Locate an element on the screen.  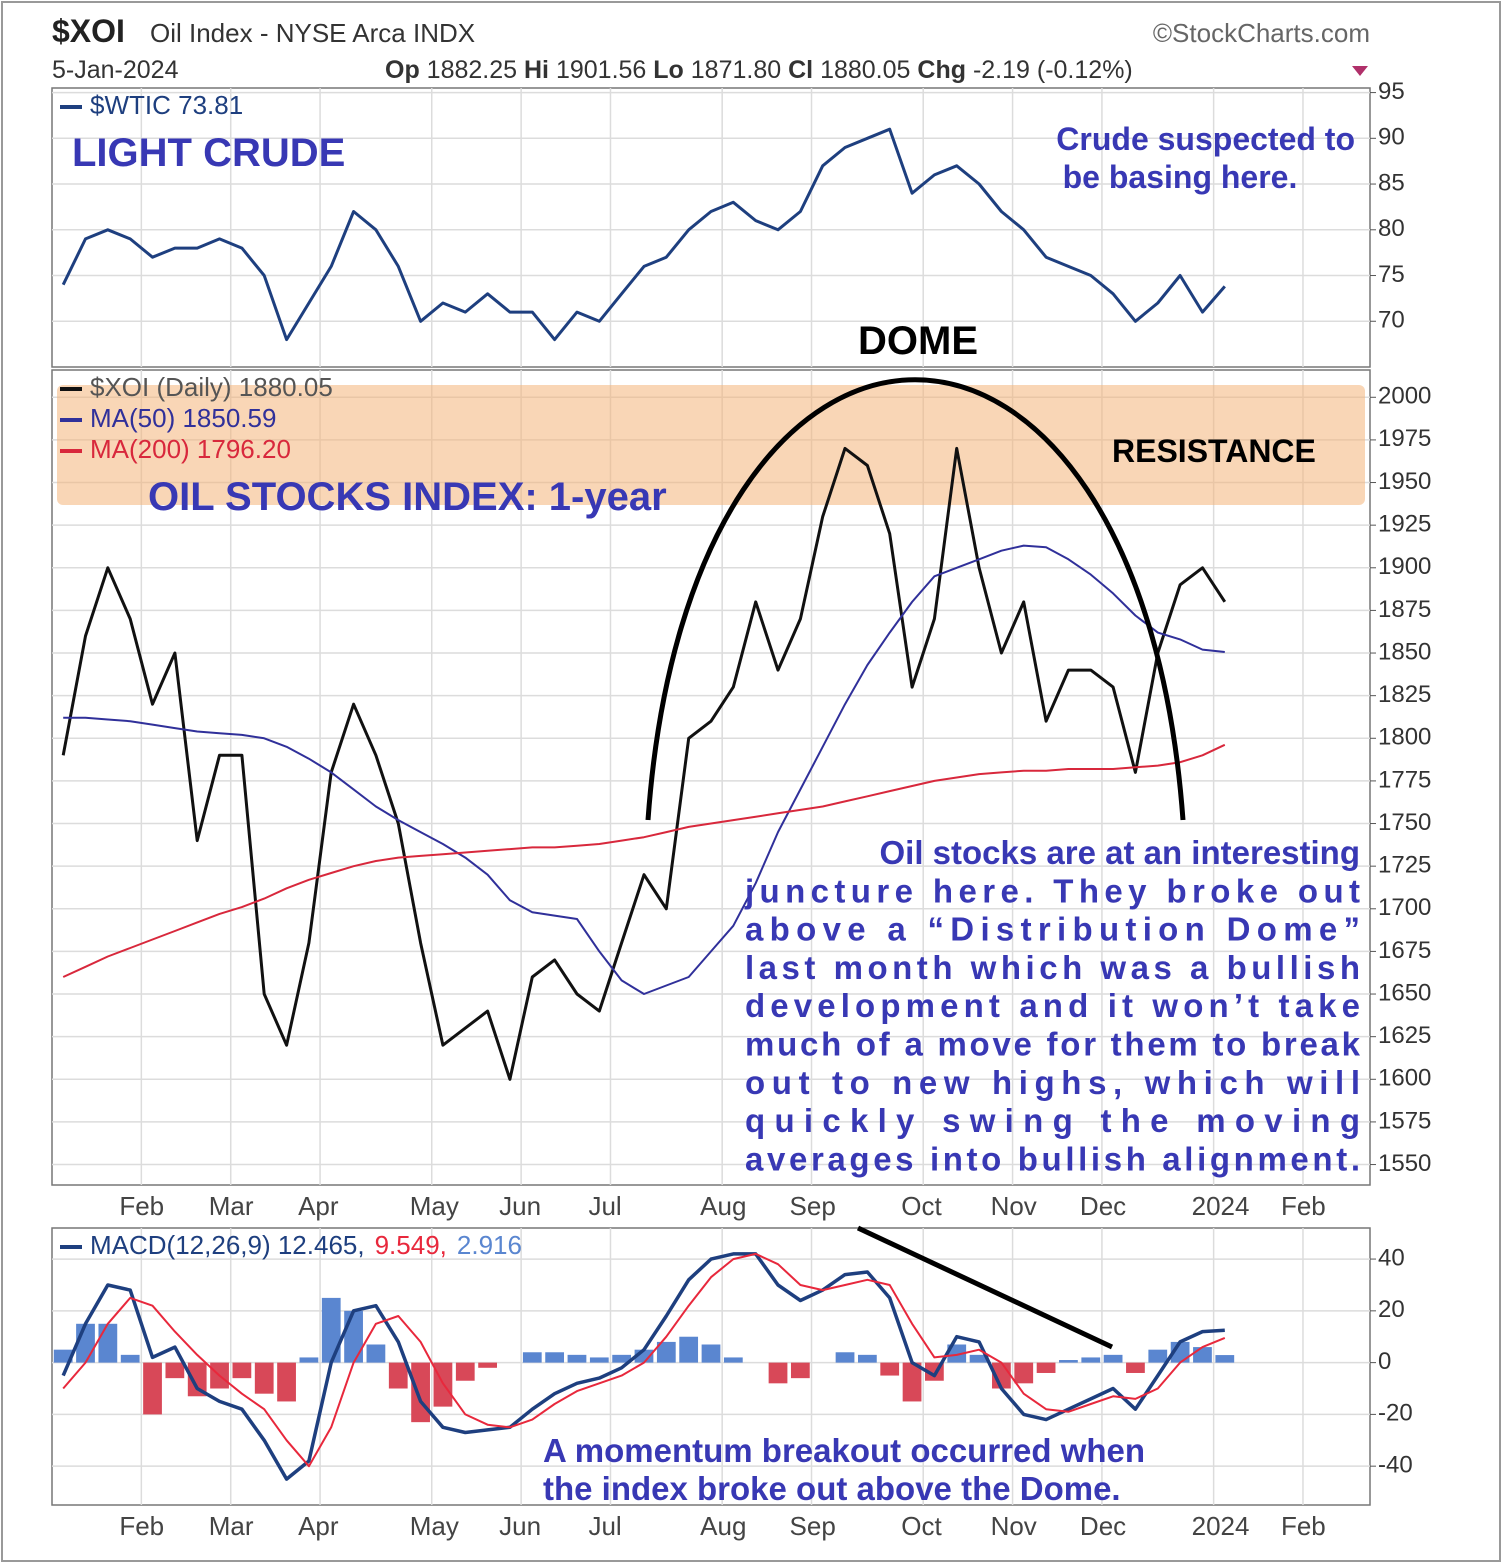
dome-arc is located at coordinates (915, 599).